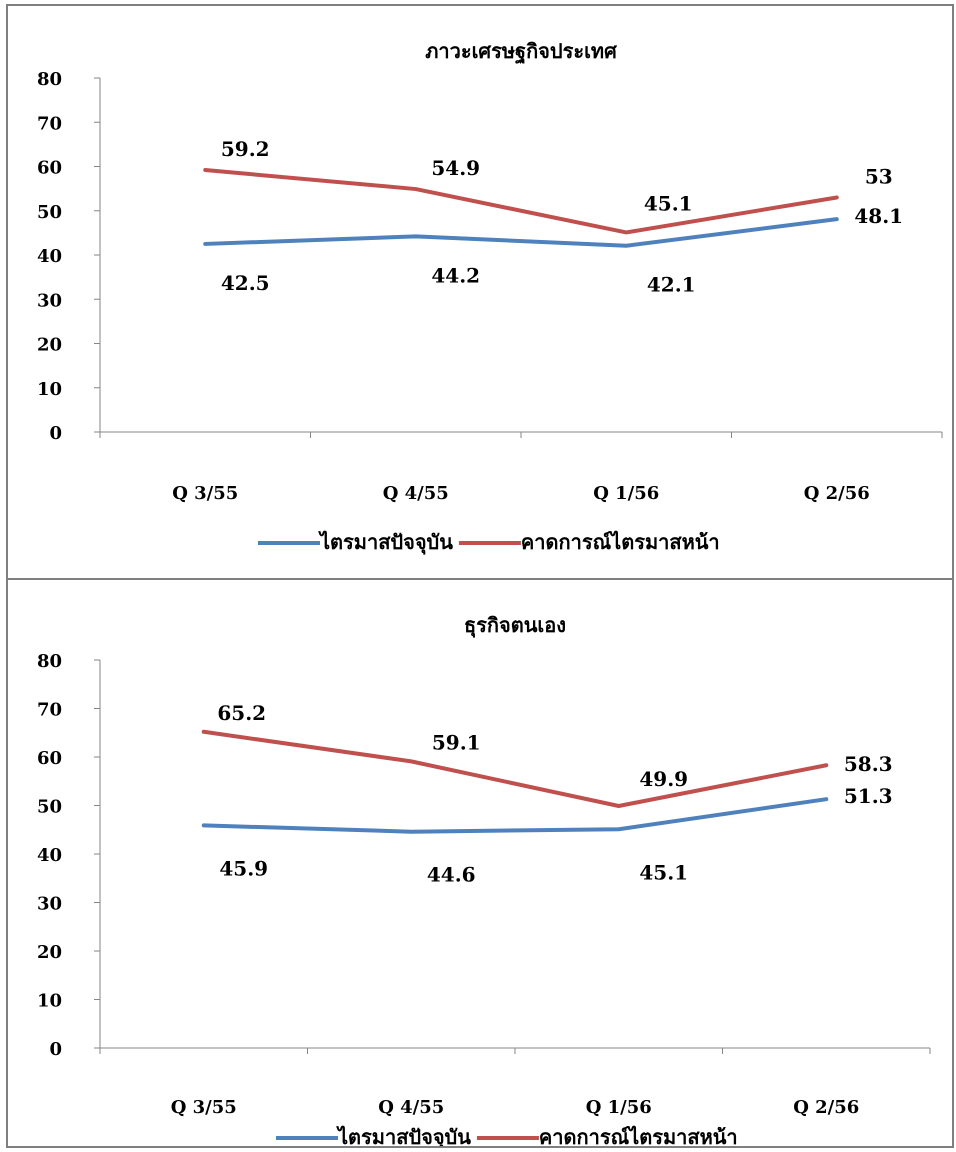 The width and height of the screenshot is (956, 1152). I want to click on chart-title: ภาวะเศรษฐกิจประเทศ, so click(521, 52).